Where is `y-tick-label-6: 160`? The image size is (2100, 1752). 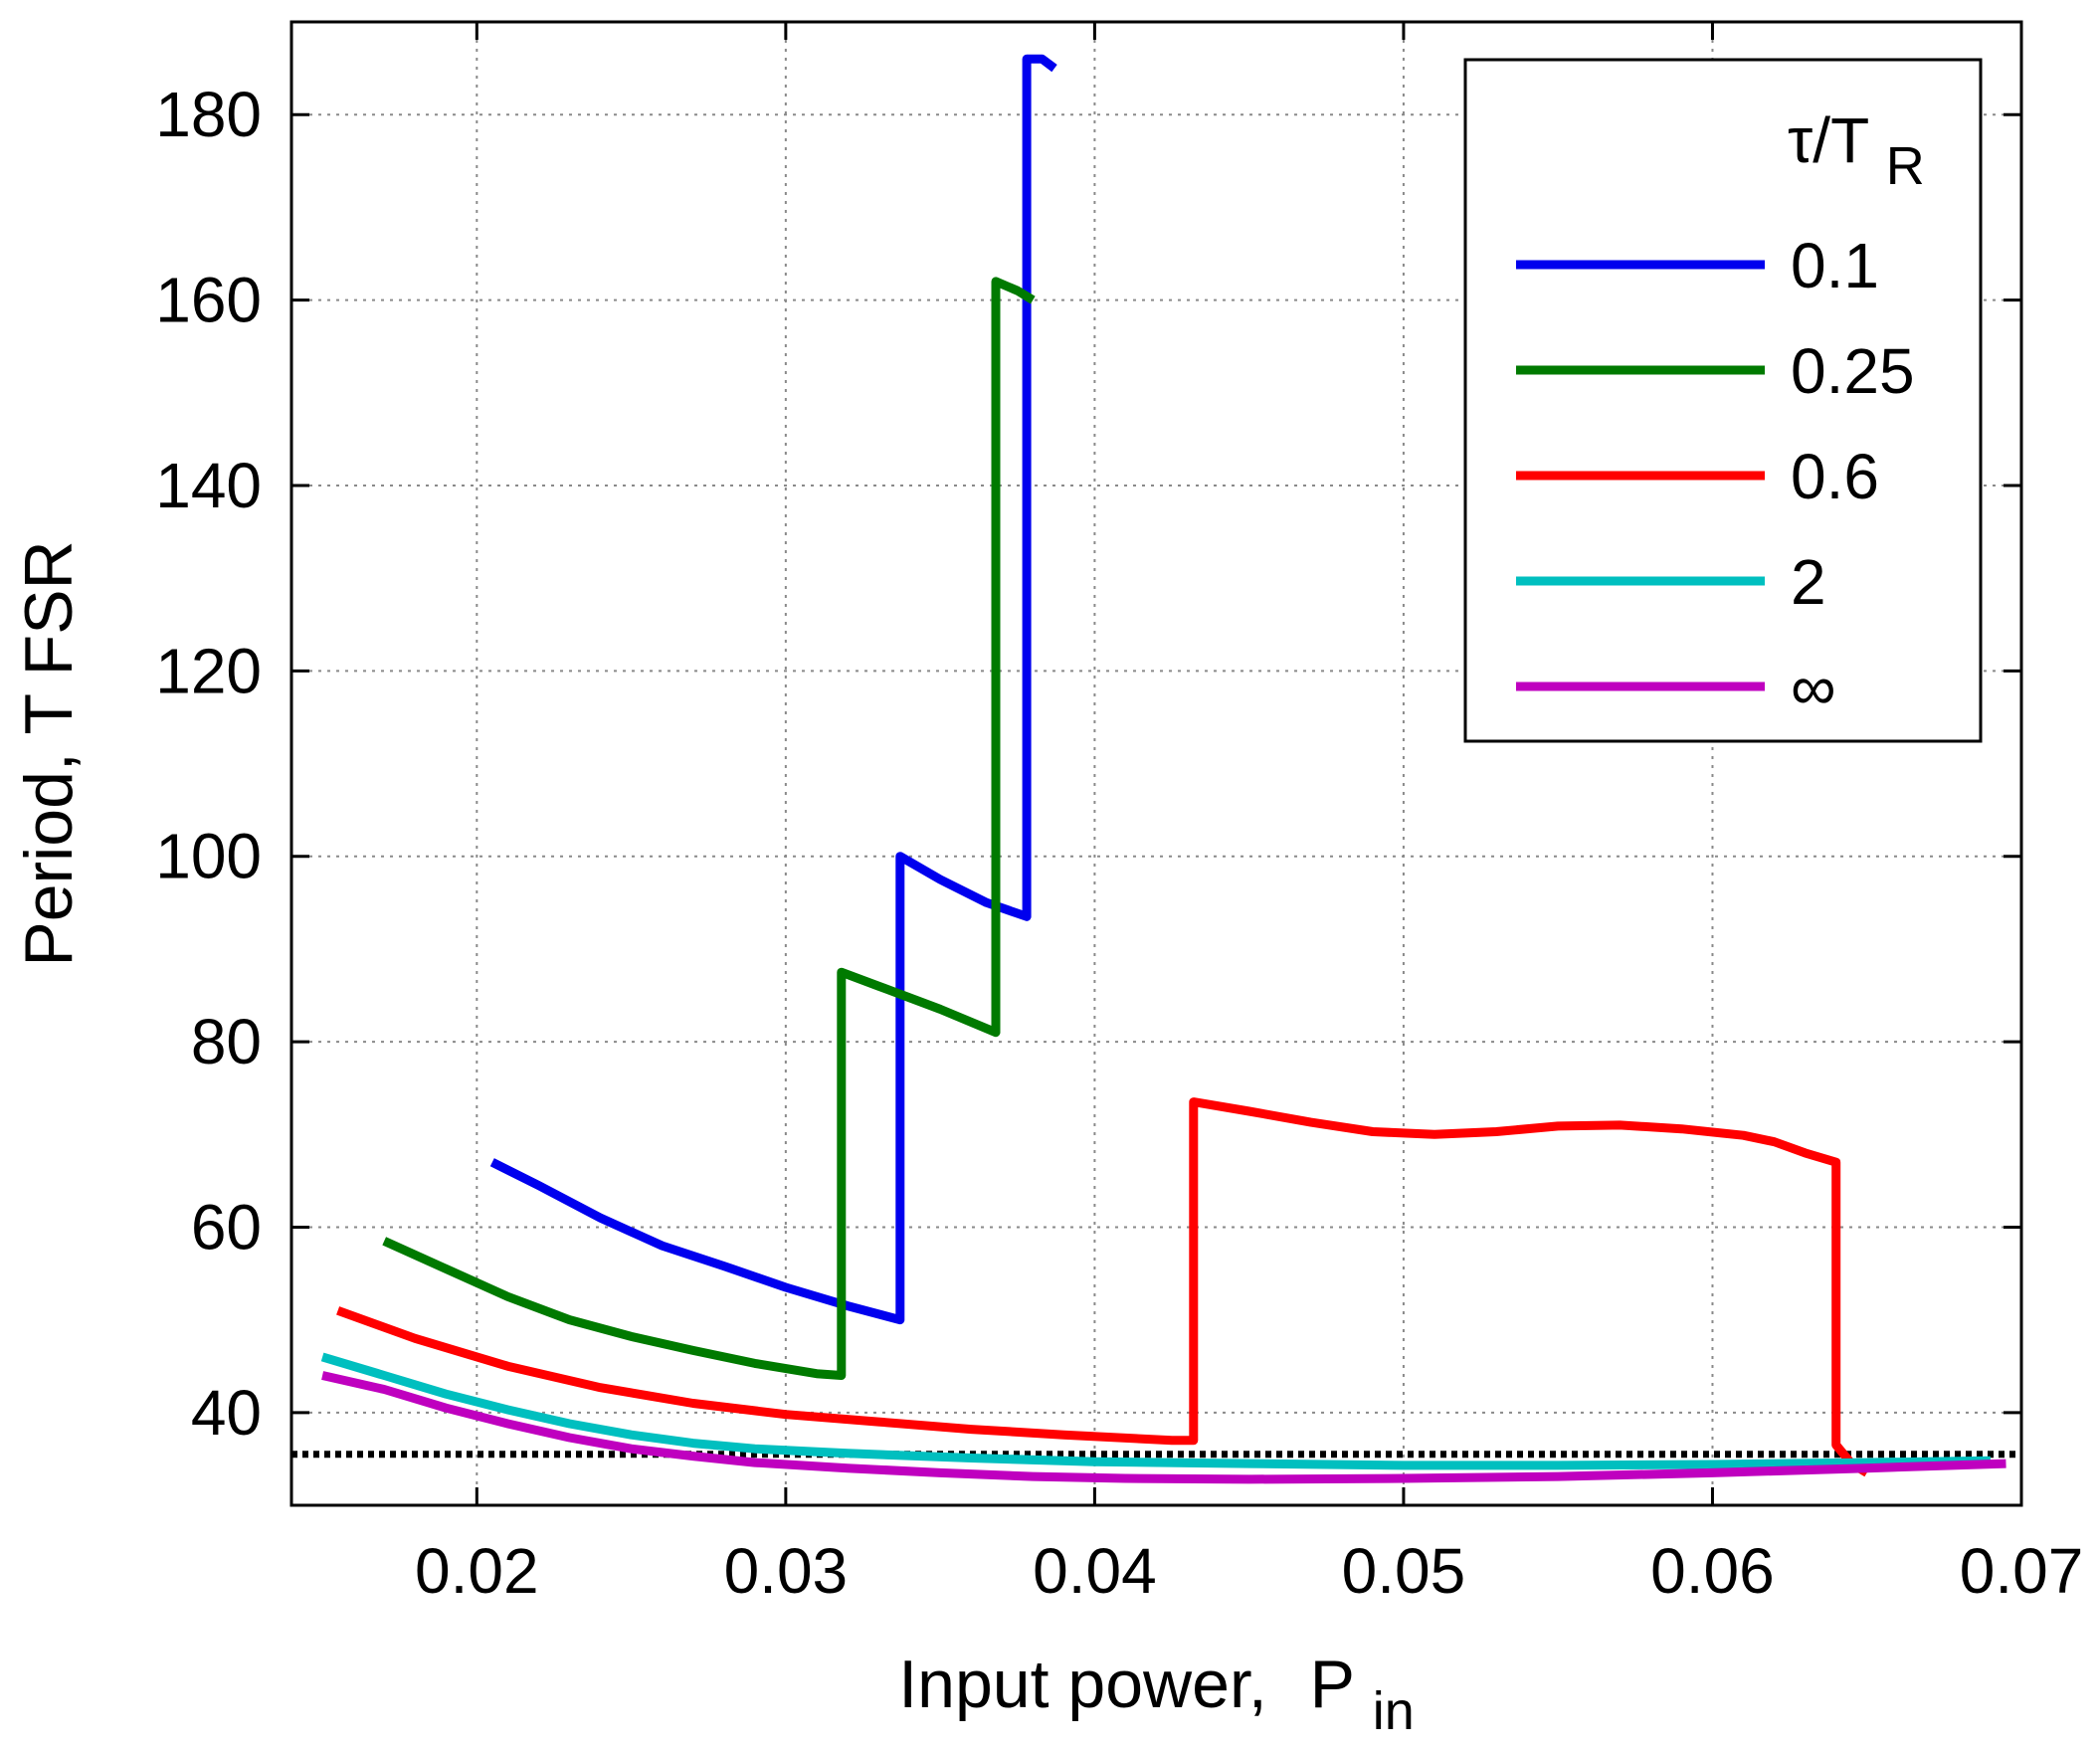 y-tick-label-6: 160 is located at coordinates (208, 301).